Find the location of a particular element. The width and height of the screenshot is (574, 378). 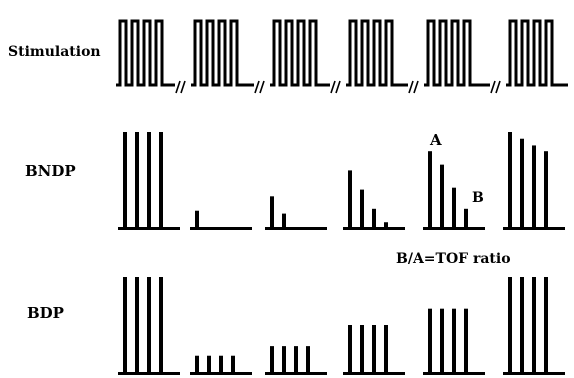

marker-a: A is located at coordinates (435, 140).